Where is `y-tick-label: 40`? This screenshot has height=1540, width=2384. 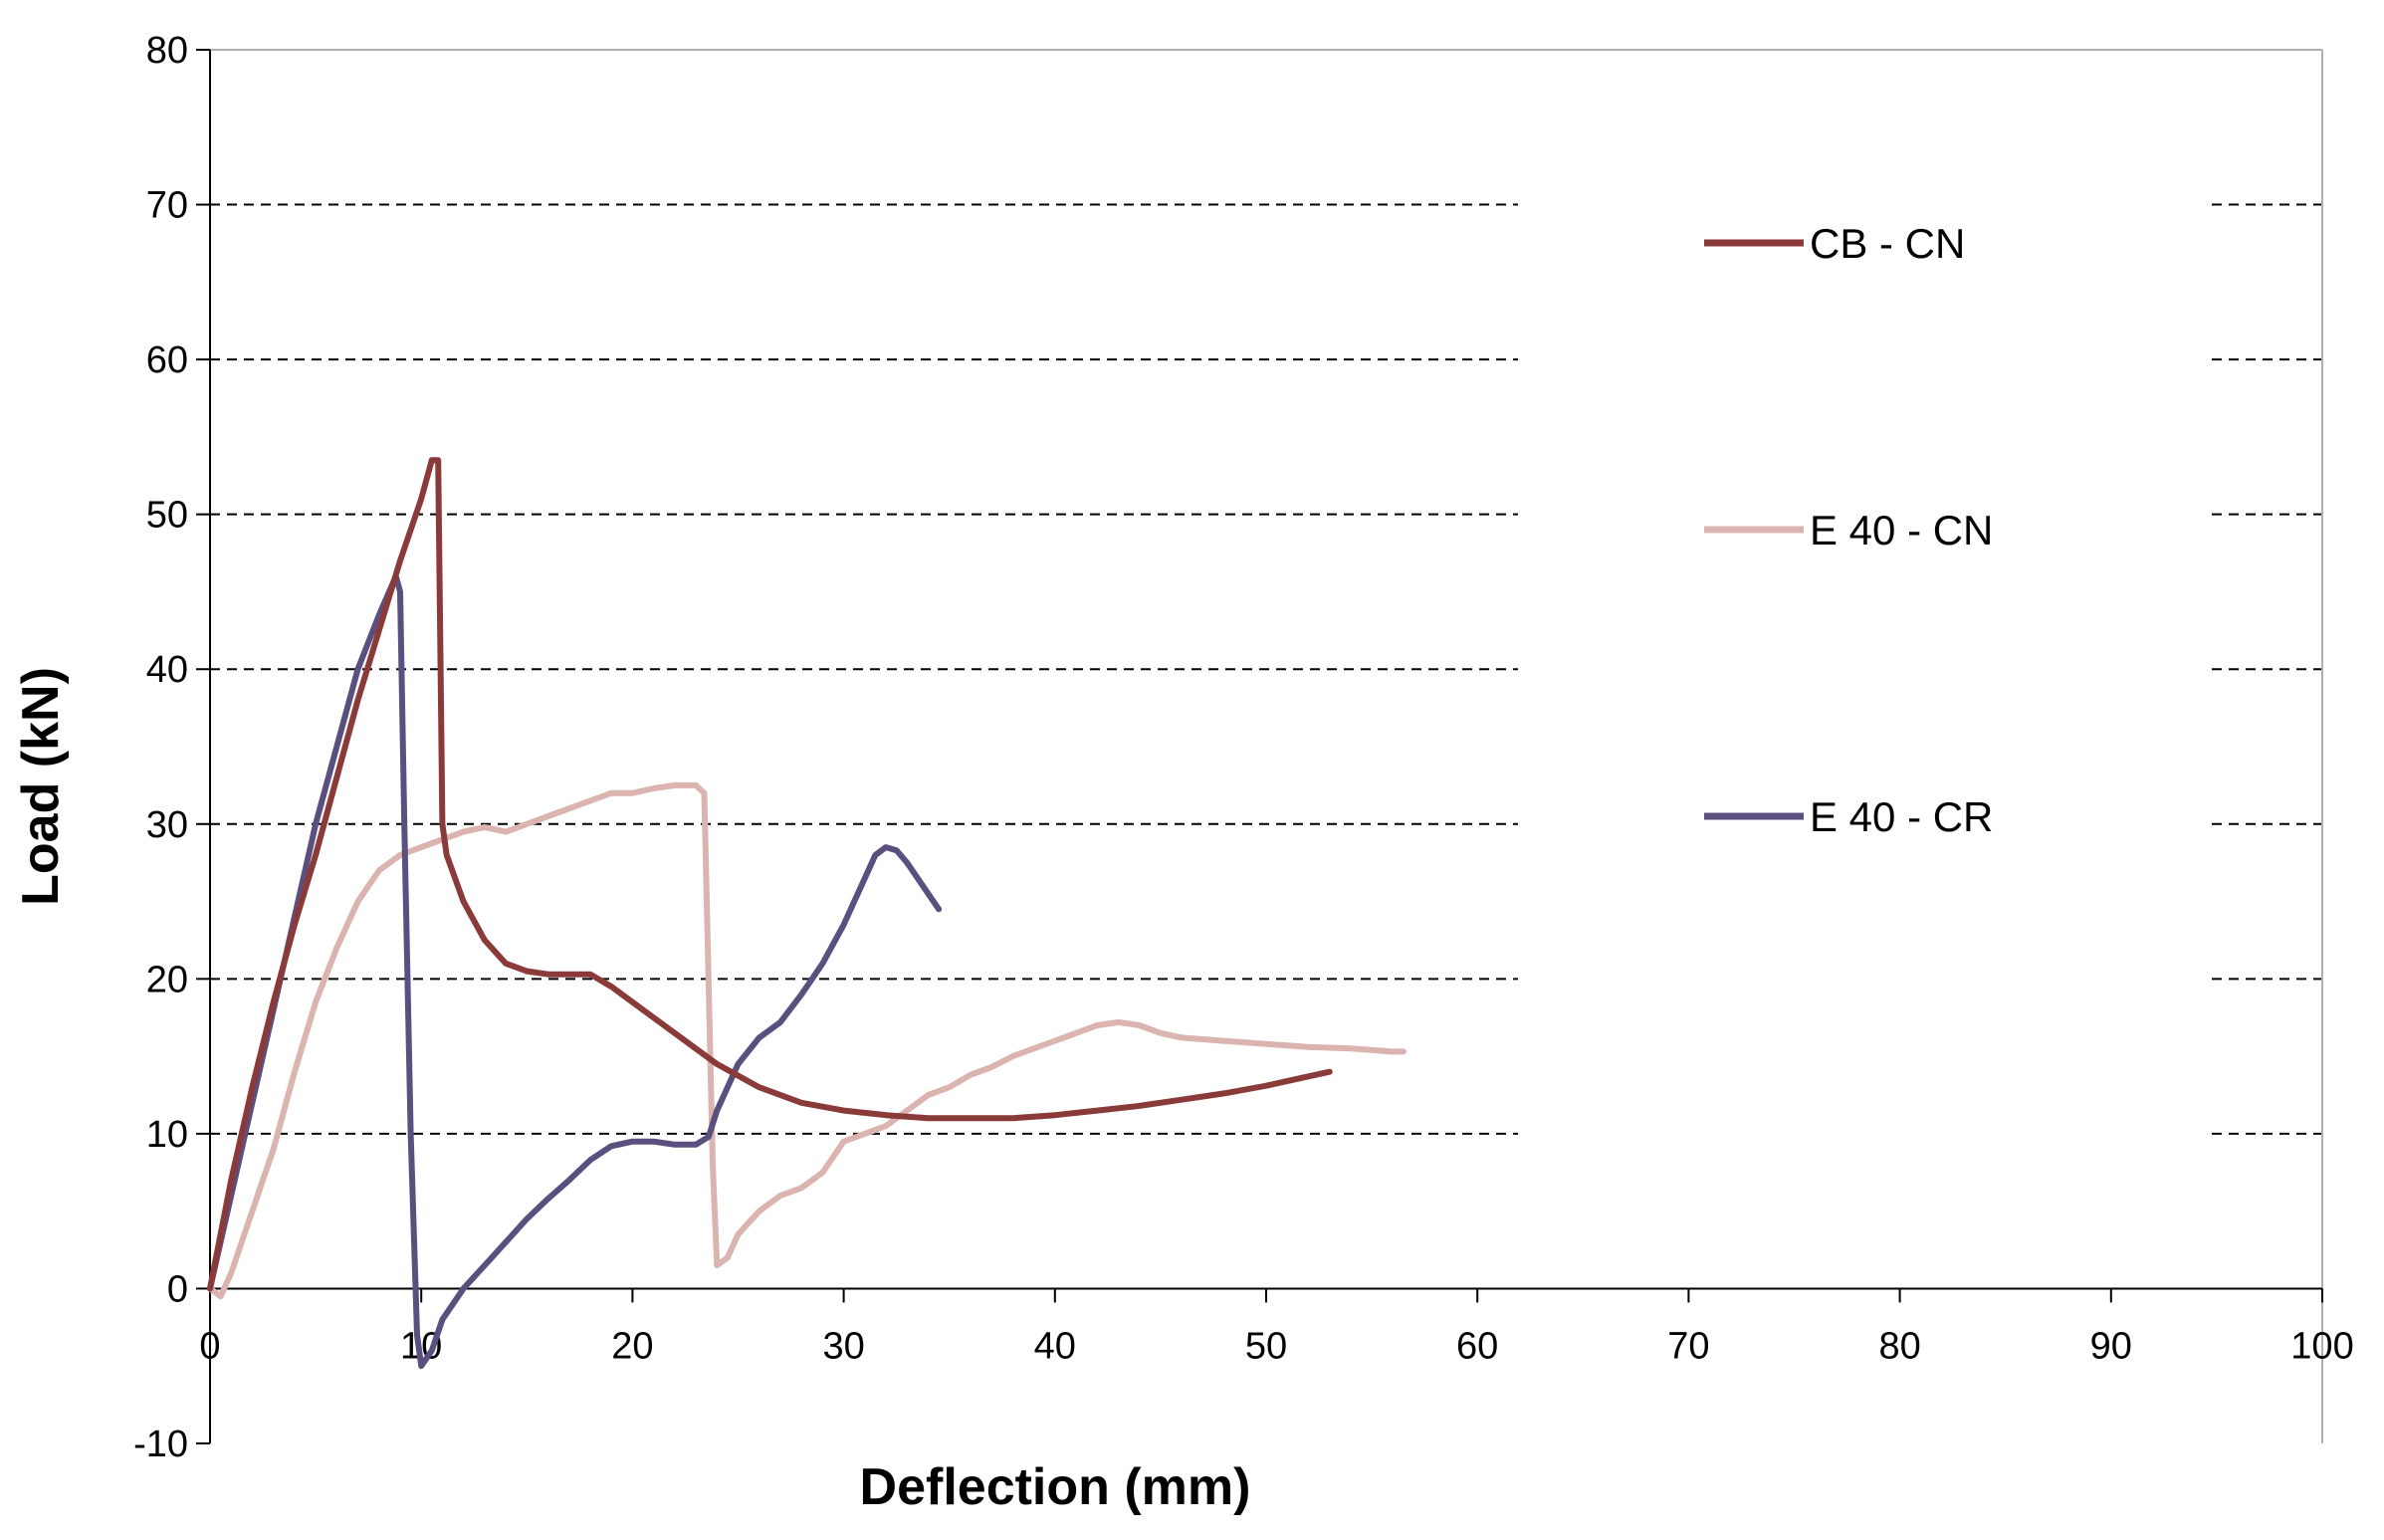 y-tick-label: 40 is located at coordinates (167, 670).